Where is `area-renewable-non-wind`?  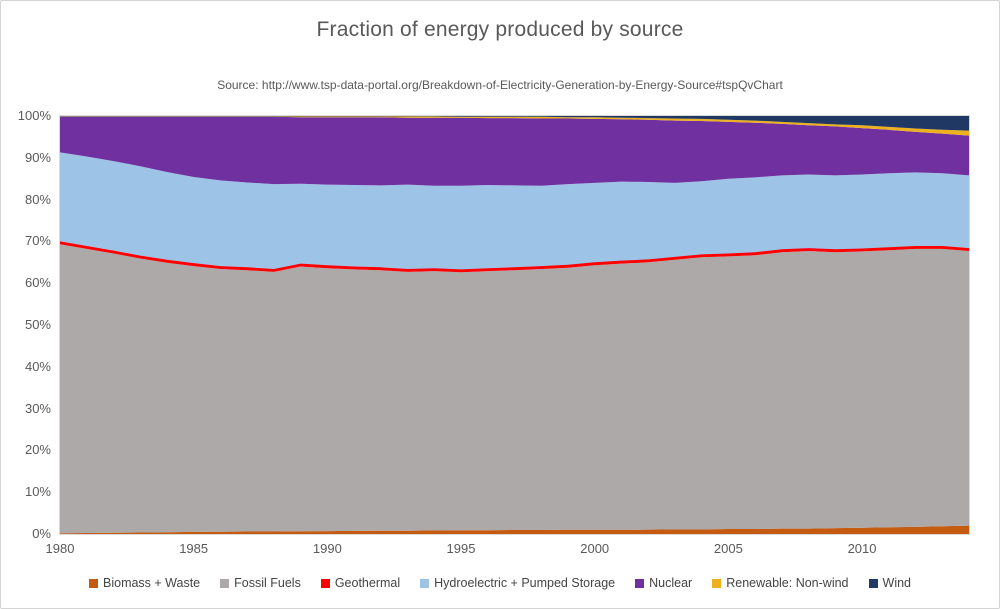
area-renewable-non-wind is located at coordinates (514, 126).